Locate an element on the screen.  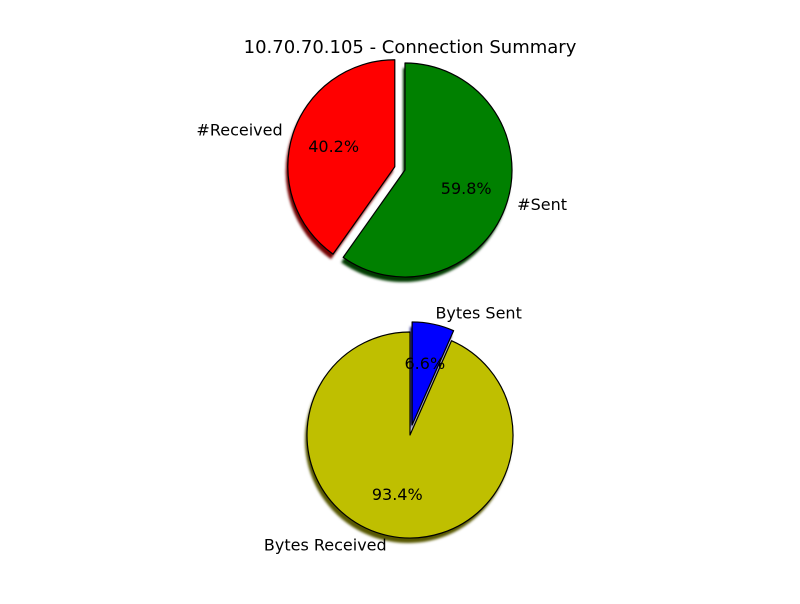
pie-slice-received is located at coordinates (341, 157).